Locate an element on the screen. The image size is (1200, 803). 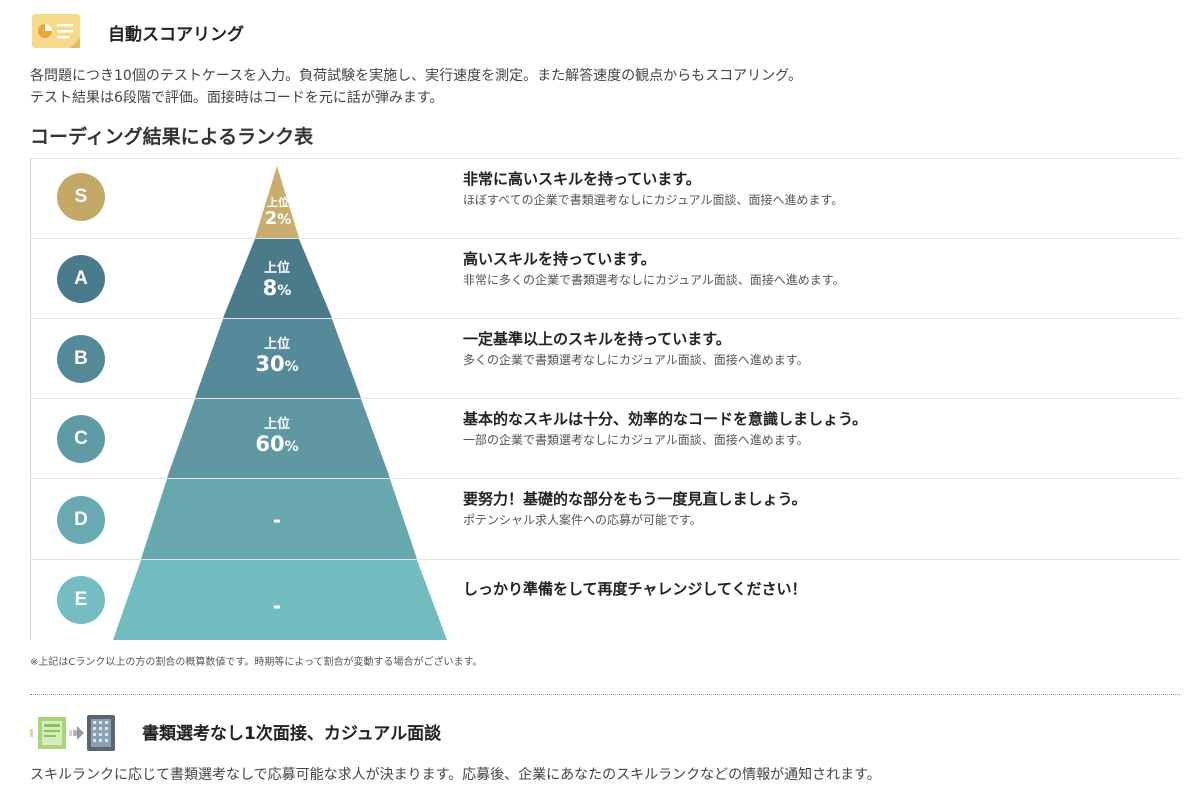
scoring-icon is located at coordinates (56, 32).